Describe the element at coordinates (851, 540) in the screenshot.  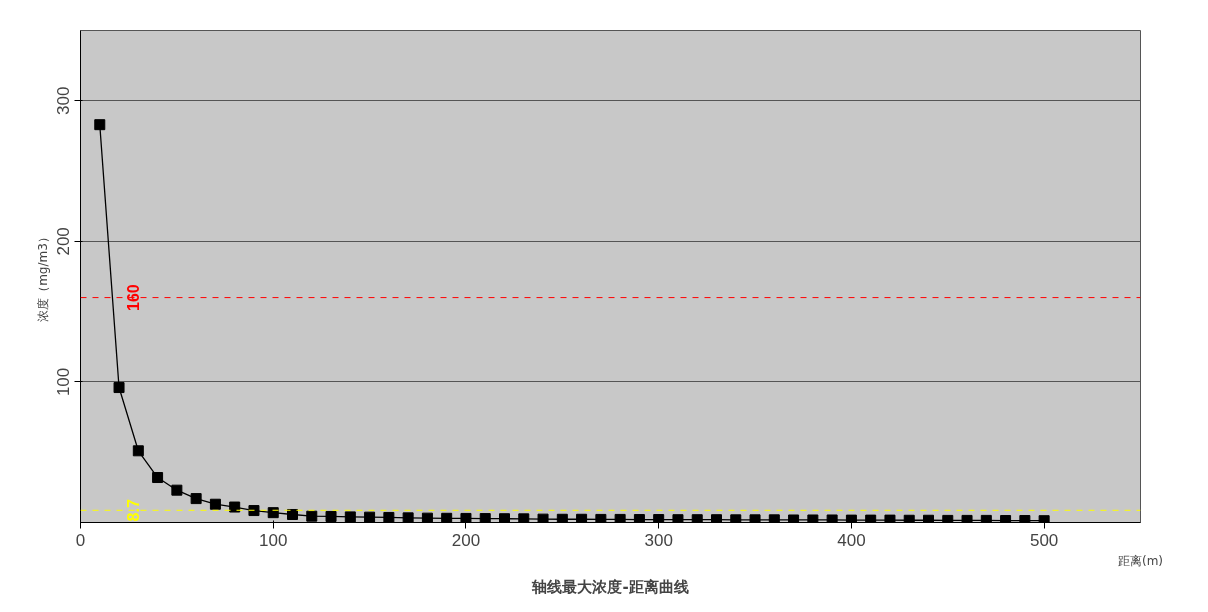
I see `x-tick-label: 400` at that location.